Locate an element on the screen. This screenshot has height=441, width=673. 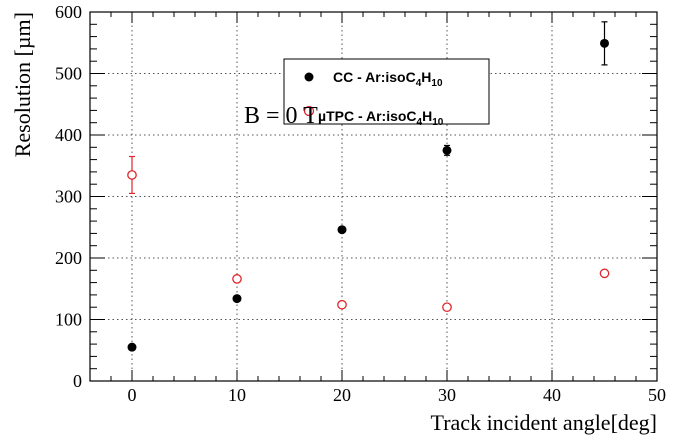
legend-label-utpc: µTPC - Ar:isoC4H10 is located at coordinates (381, 118).